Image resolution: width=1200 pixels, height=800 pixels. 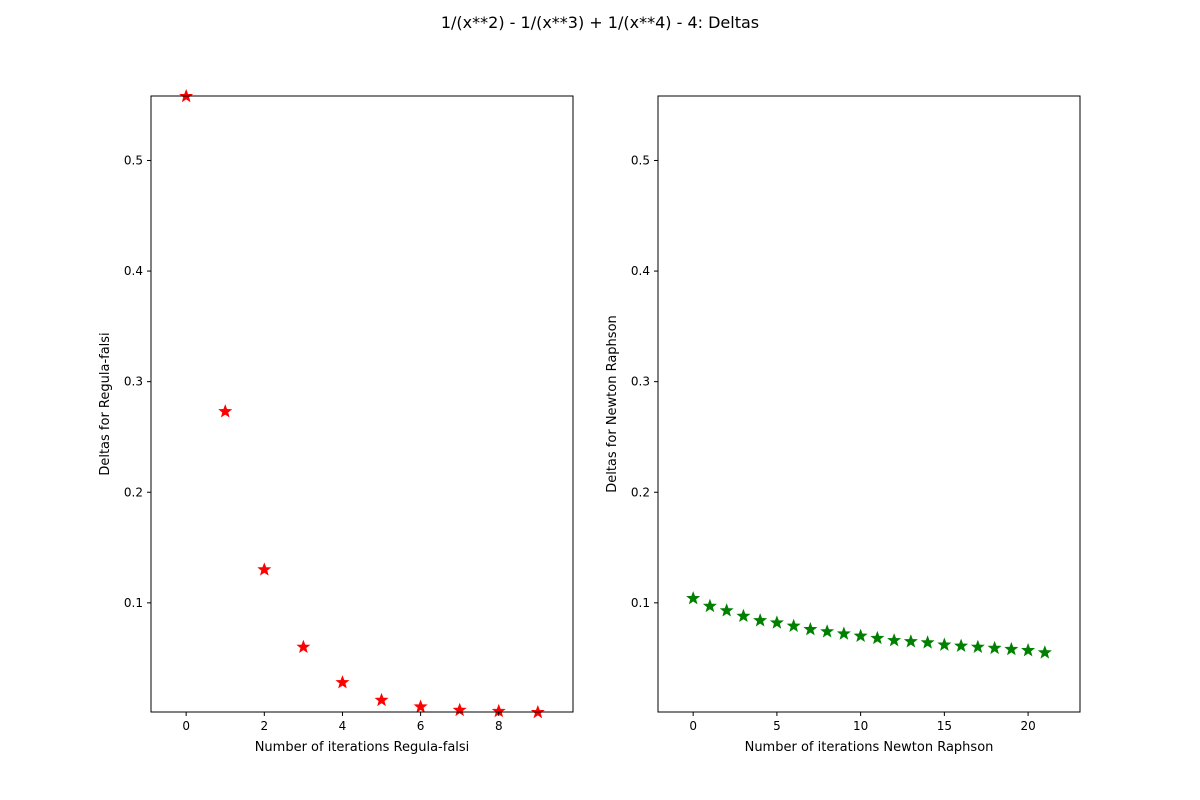 I want to click on regula-falsi-y-tick-label: 0.2, so click(x=133, y=492).